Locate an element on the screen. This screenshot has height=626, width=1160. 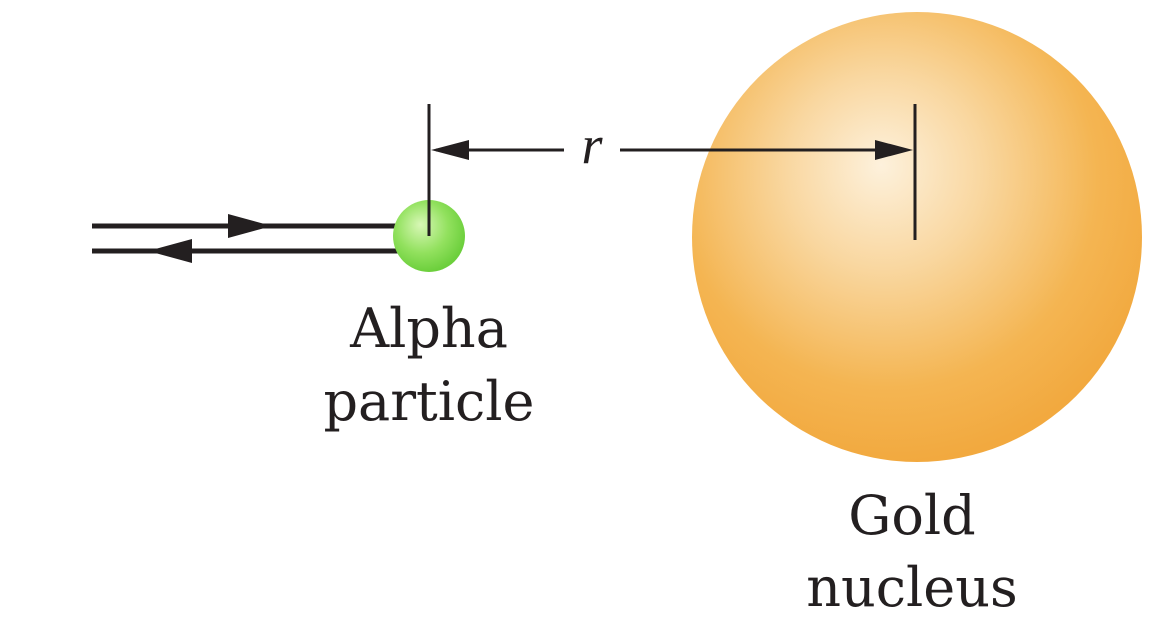
distance-label: r is located at coordinates (592, 145).